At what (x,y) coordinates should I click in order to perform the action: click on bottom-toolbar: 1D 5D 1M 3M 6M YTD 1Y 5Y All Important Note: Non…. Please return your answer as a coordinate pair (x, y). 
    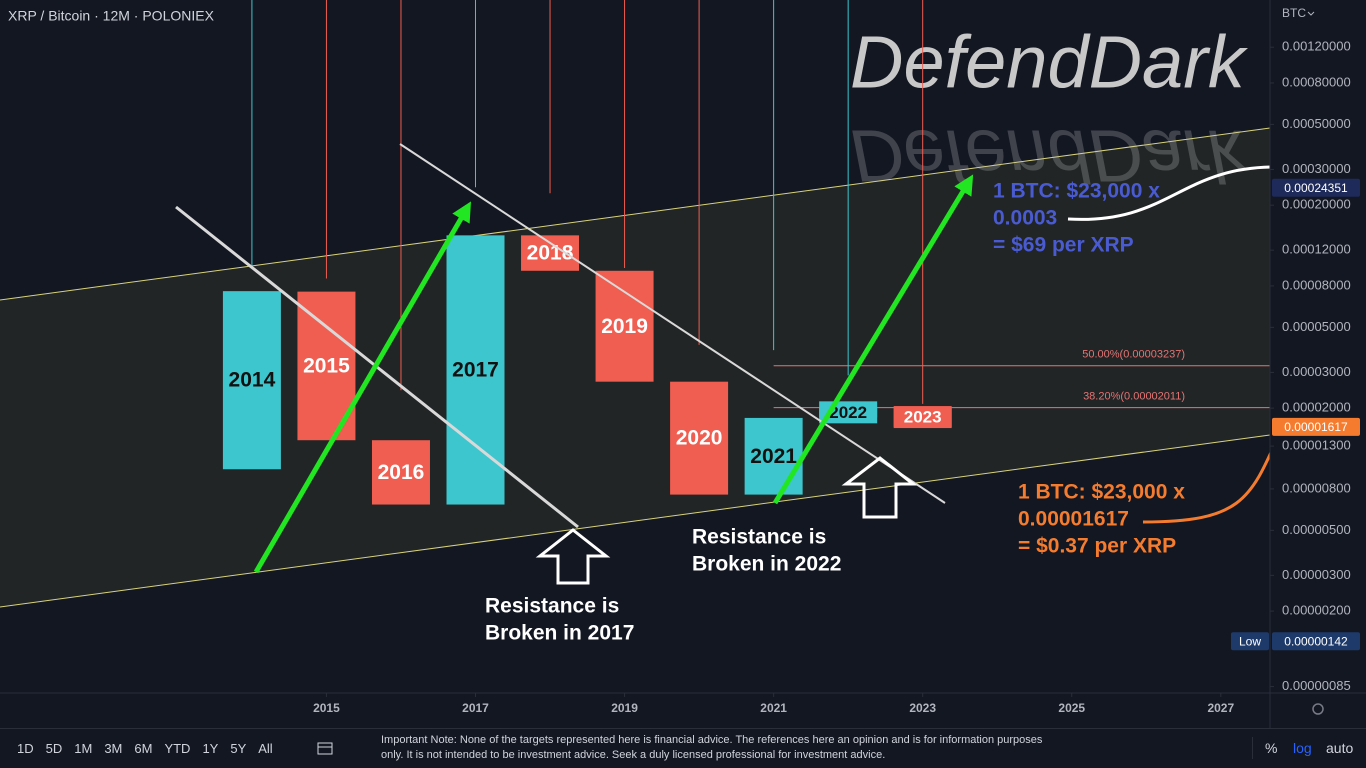
    Looking at the image, I should click on (683, 748).